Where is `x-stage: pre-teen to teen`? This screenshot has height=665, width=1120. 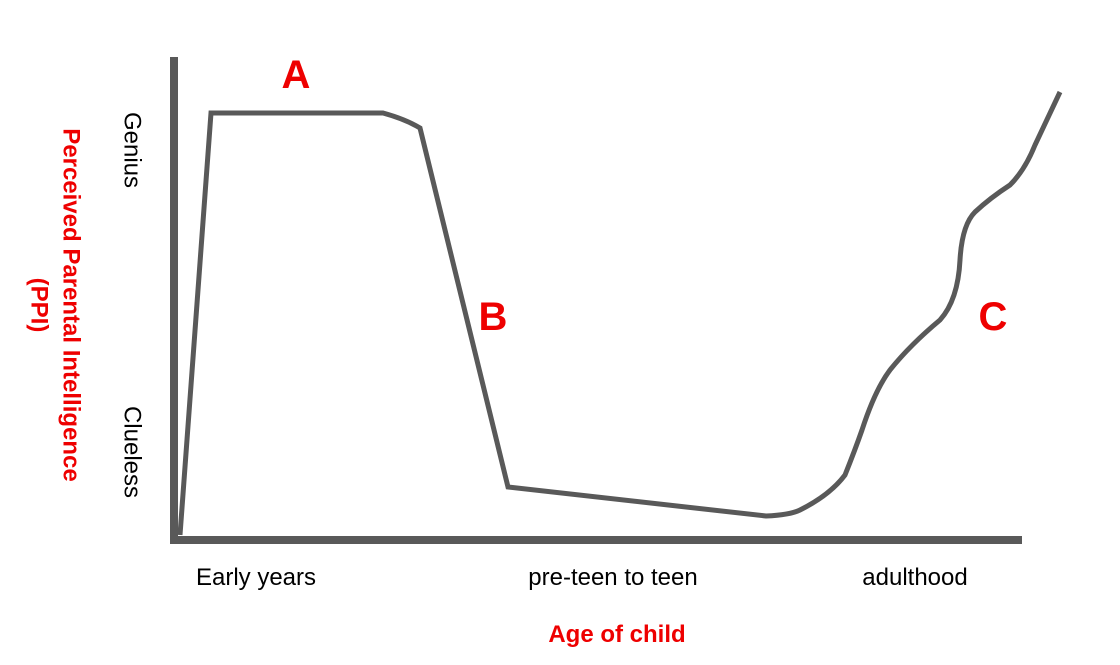 x-stage: pre-teen to teen is located at coordinates (612, 577).